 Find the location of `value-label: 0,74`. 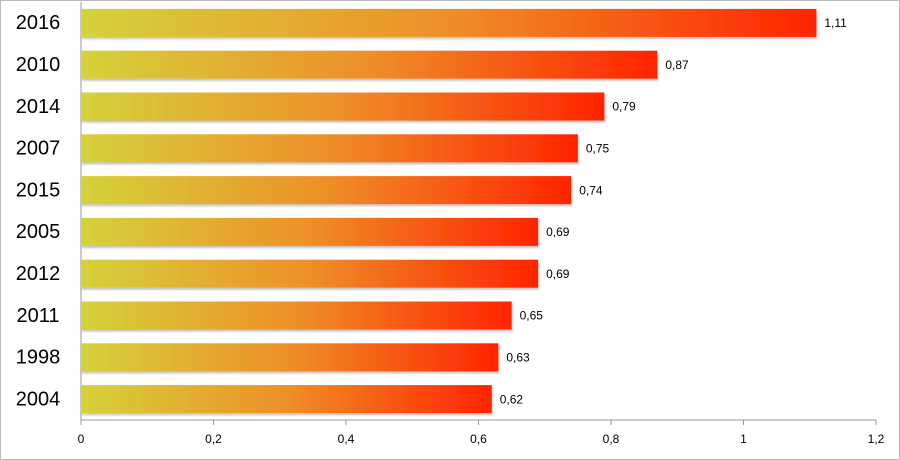

value-label: 0,74 is located at coordinates (591, 190).